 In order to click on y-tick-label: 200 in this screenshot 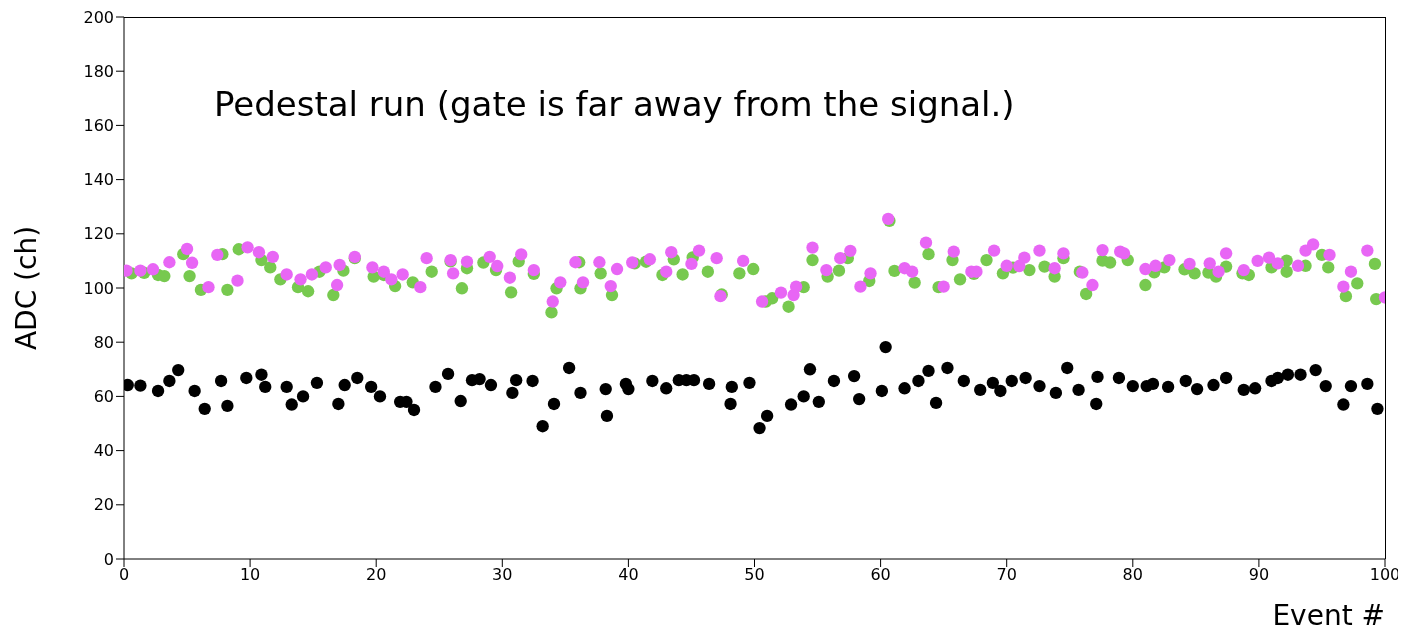, I will do `click(98, 17)`.